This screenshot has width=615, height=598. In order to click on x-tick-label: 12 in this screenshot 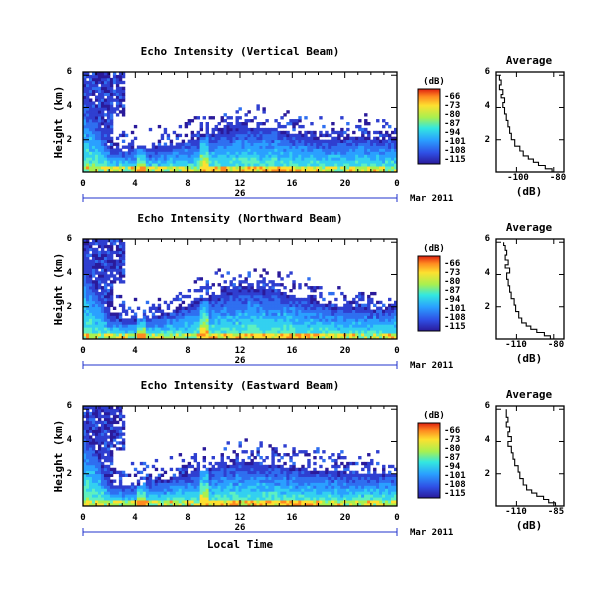, I will do `click(240, 184)`.